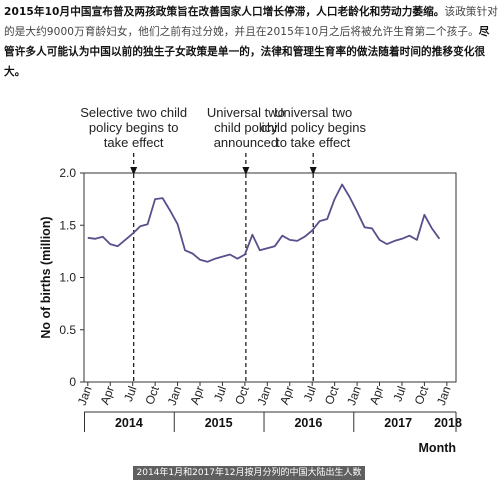 The width and height of the screenshot is (500, 498). I want to click on y-tick-label: 1.0, so click(67, 278).